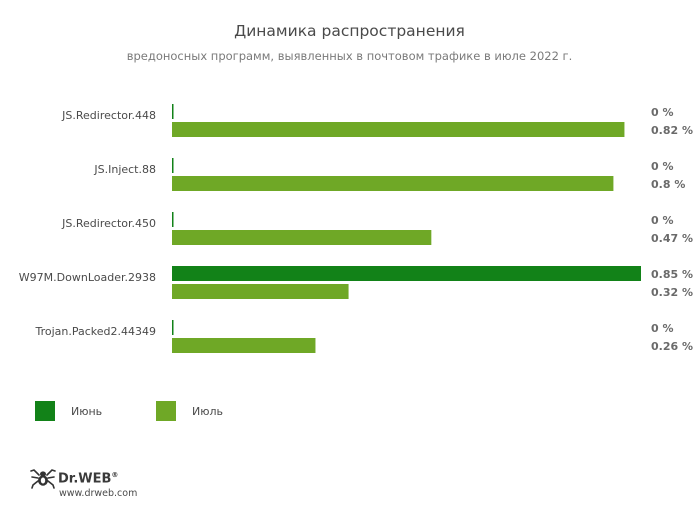 This screenshot has width=699, height=515. Describe the element at coordinates (108, 115) in the screenshot. I see `category-label: JS.Redirector.448` at that location.